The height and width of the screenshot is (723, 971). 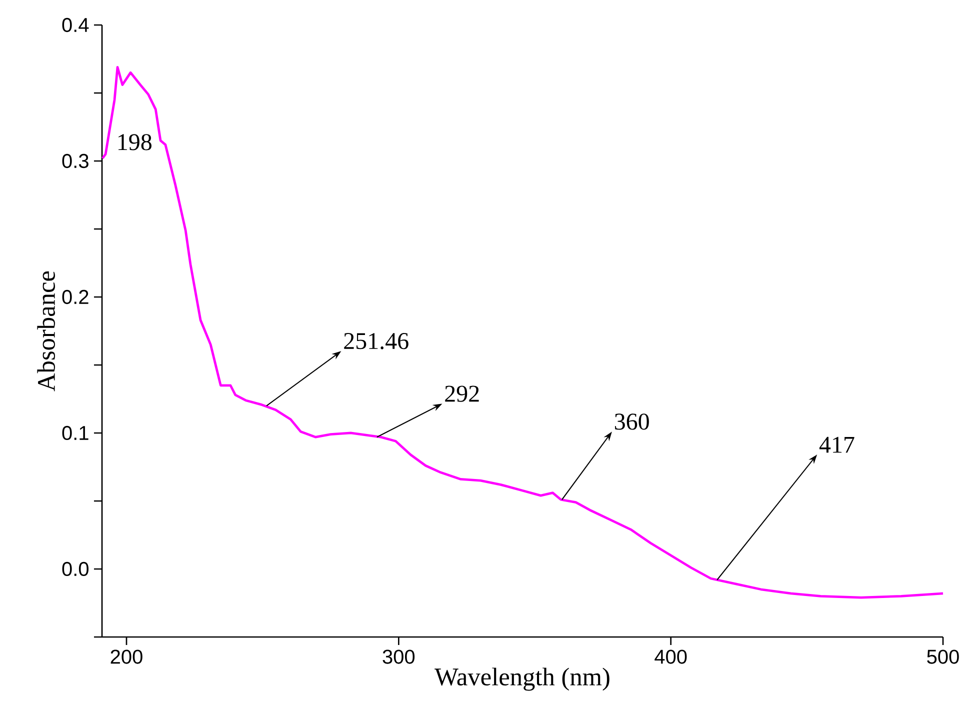 I want to click on y-tick-label: 0.3, so click(x=75, y=161).